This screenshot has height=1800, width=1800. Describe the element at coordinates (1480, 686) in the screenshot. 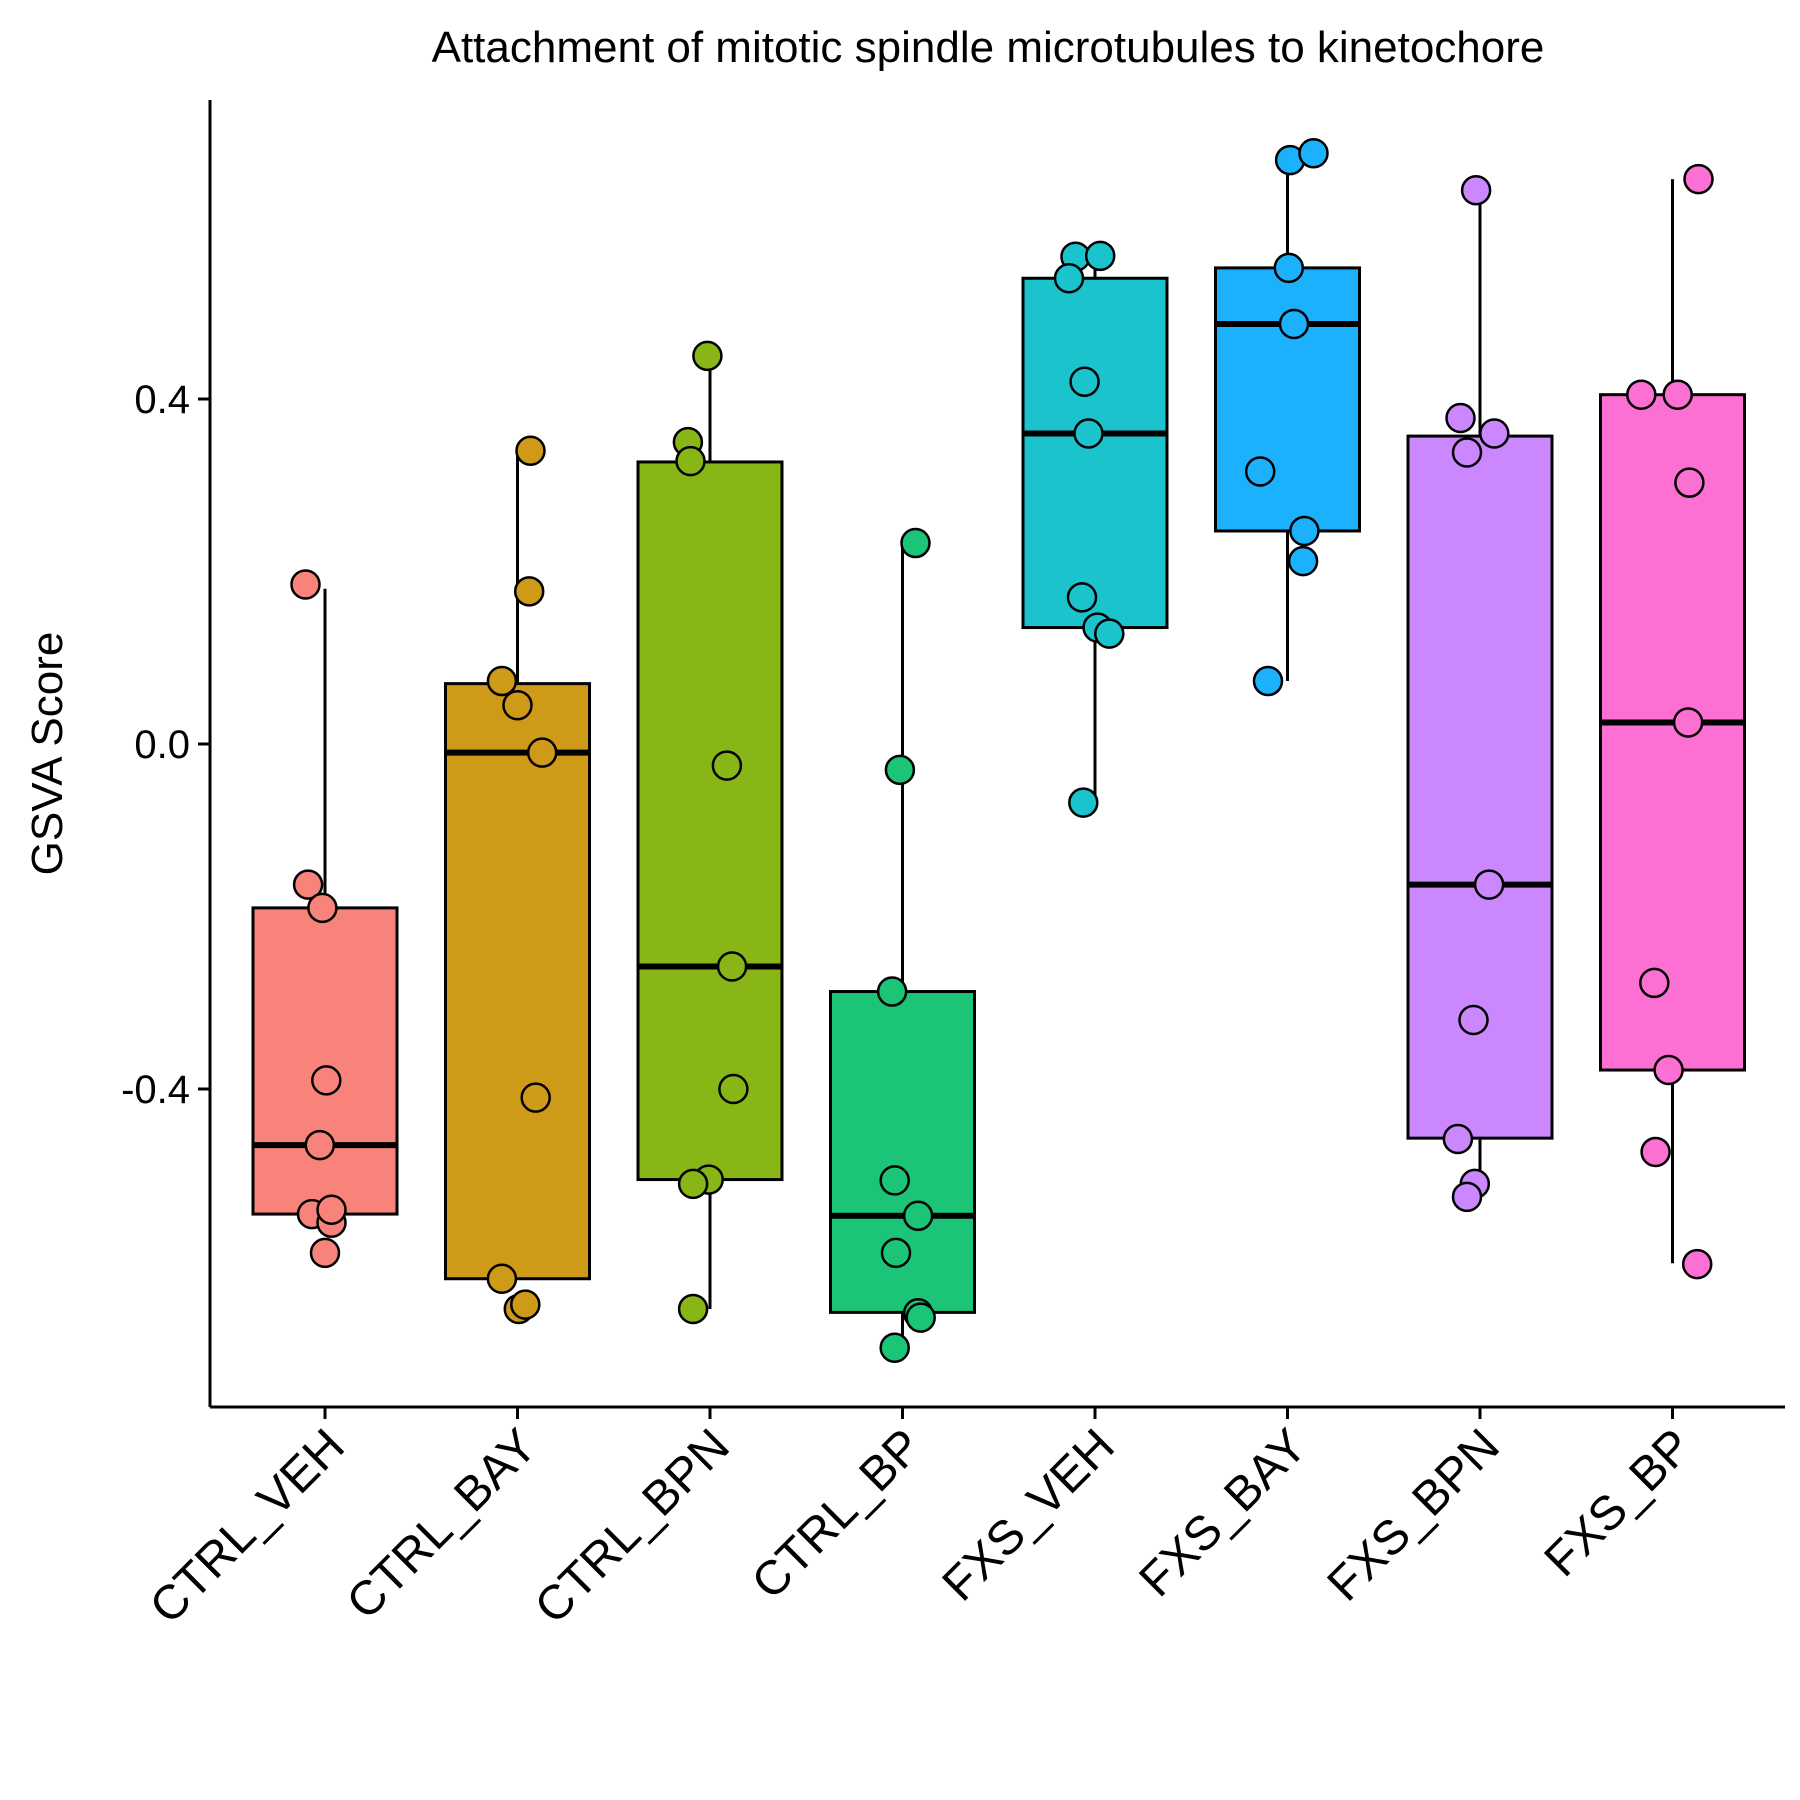

I see `box-group-fxs-bpn` at that location.